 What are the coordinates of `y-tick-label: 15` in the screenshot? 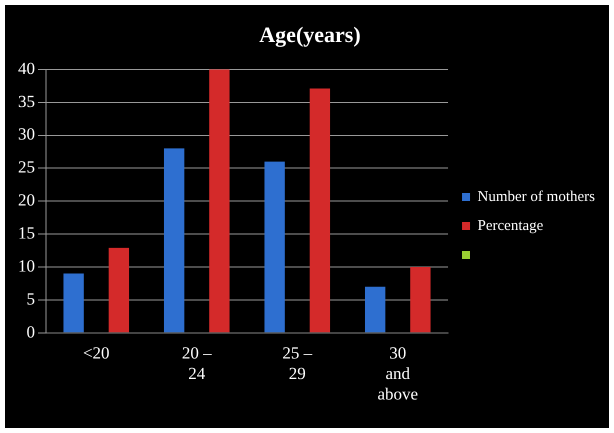 It's located at (26, 232).